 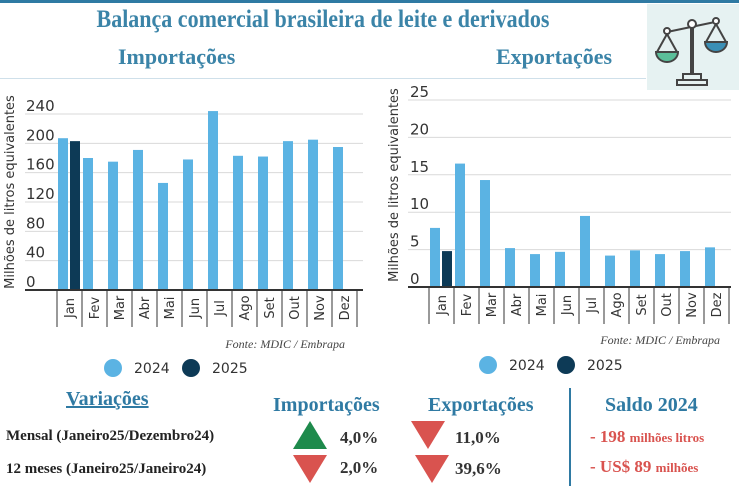 What do you see at coordinates (323, 41) in the screenshot?
I see `header` at bounding box center [323, 41].